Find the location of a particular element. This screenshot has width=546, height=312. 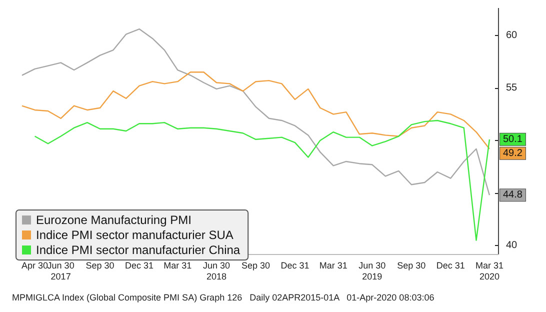

x-tick-label: Mar 31 2020 is located at coordinates (489, 271).